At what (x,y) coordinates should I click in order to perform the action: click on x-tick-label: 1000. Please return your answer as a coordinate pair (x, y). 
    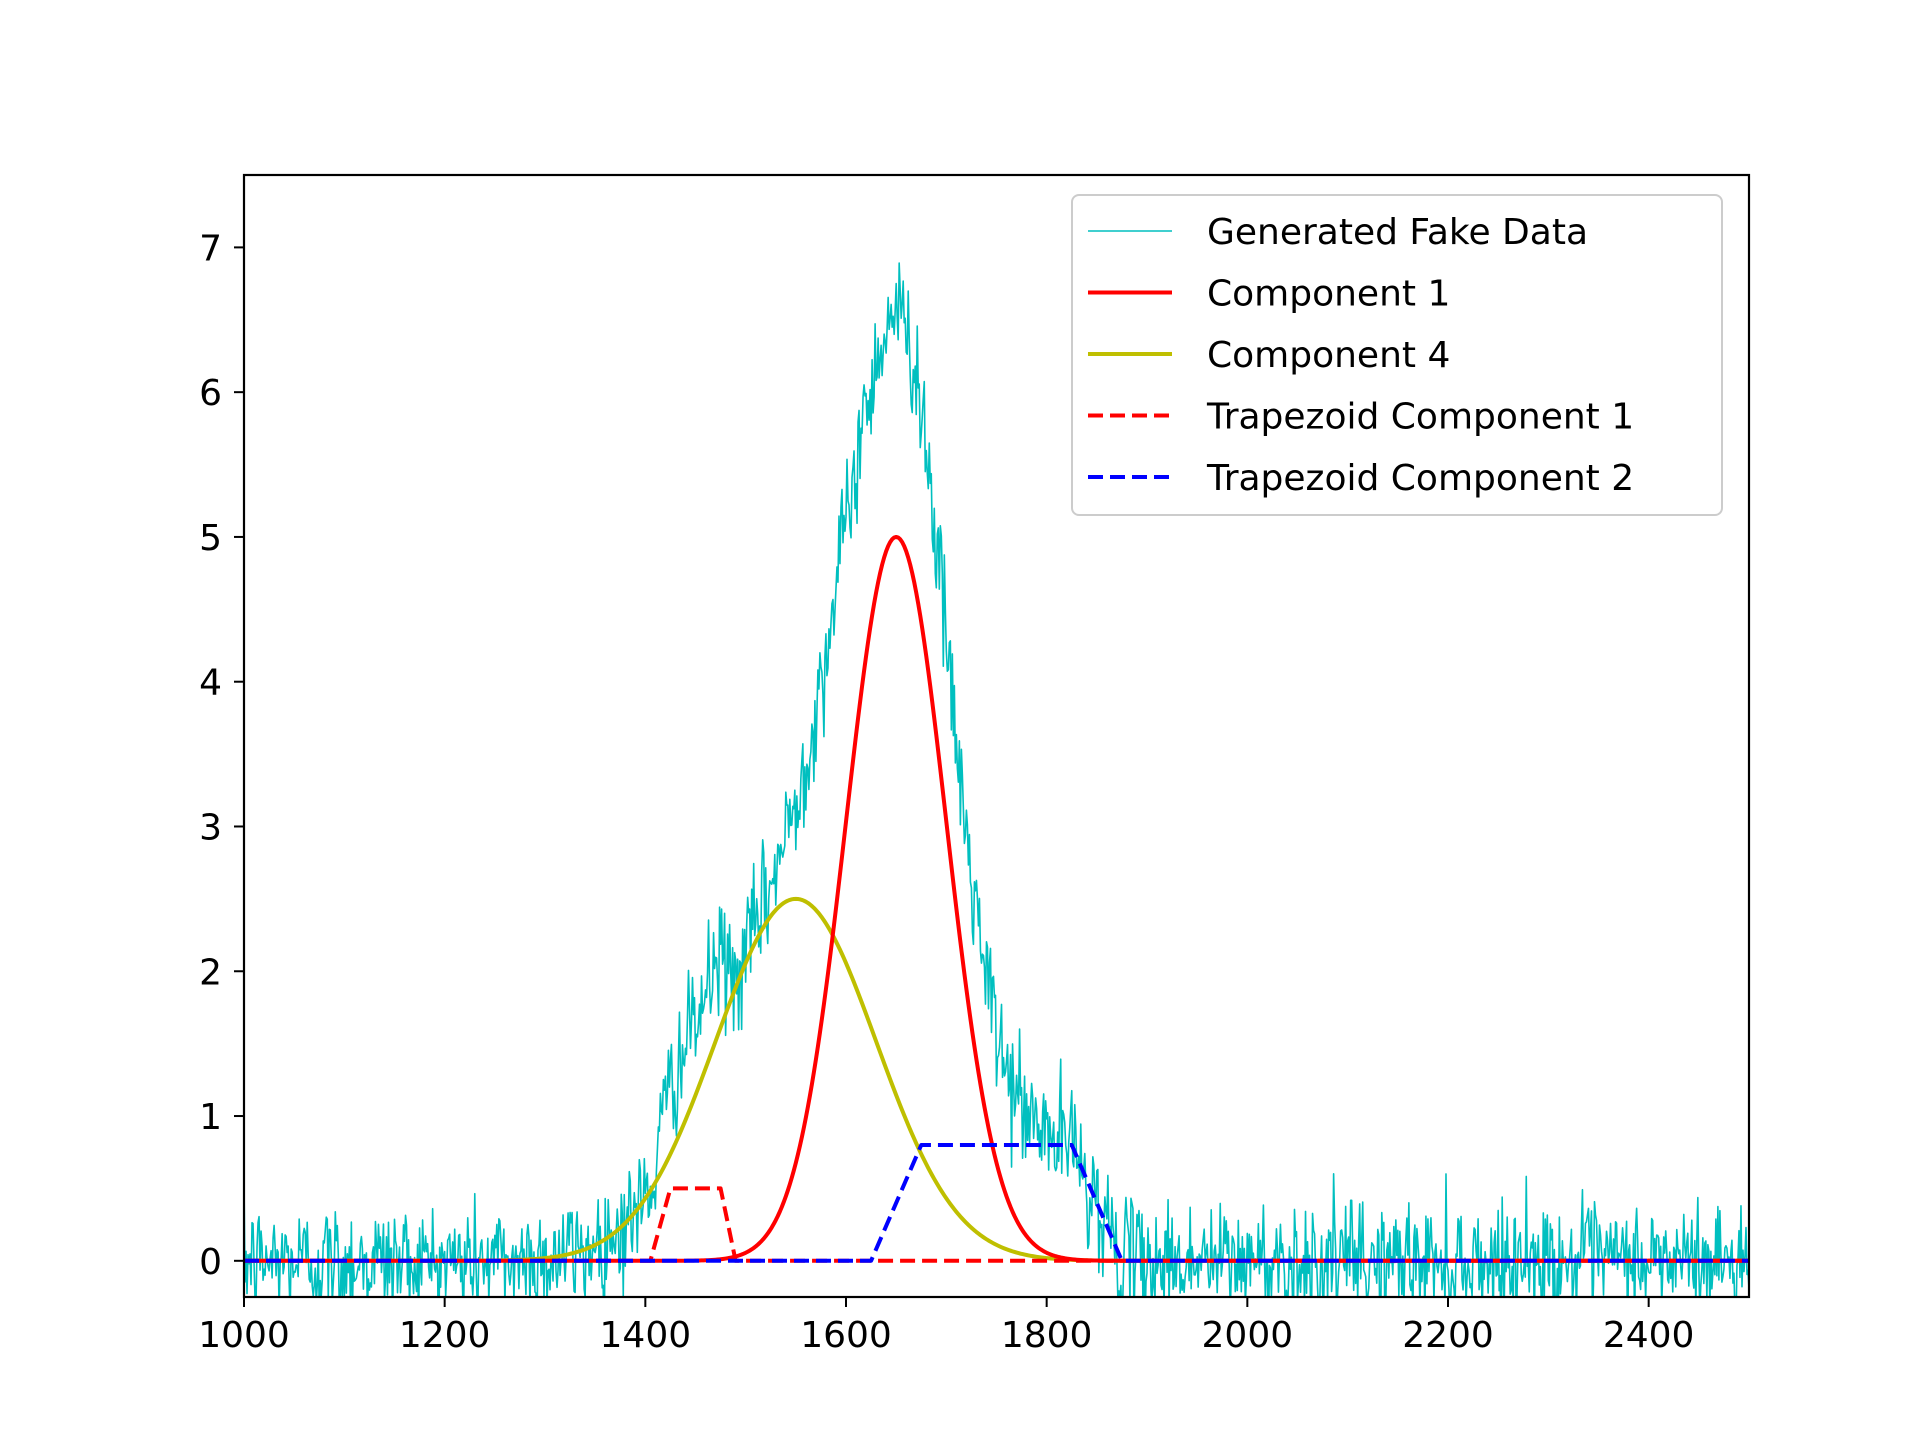
    Looking at the image, I should click on (244, 1335).